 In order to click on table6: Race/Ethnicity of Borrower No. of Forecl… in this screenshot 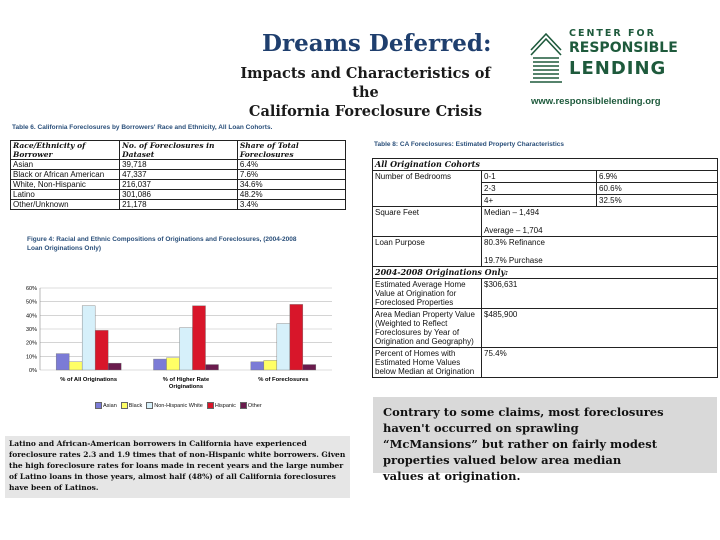, I will do `click(178, 175)`.